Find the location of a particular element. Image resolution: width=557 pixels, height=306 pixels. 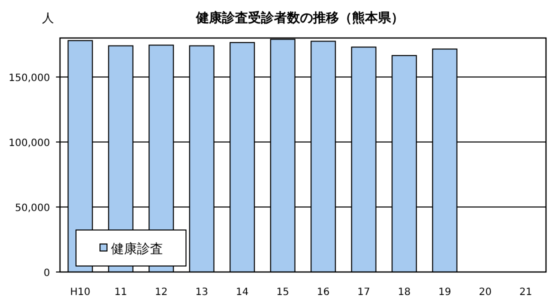

x-tick-label: 11 is located at coordinates (121, 292).